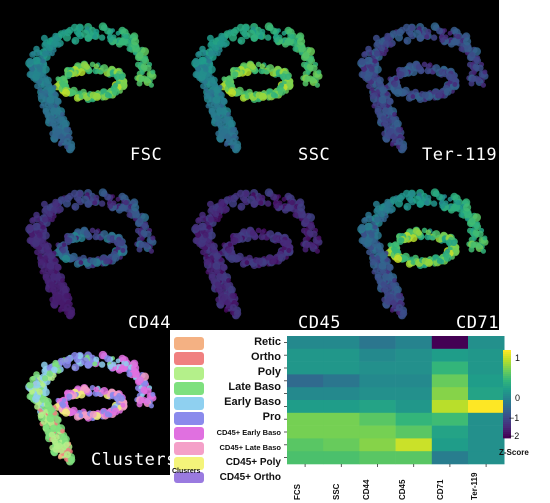 The height and width of the screenshot is (503, 550). Describe the element at coordinates (189, 388) in the screenshot. I see `legend-swatch-late-baso` at that location.